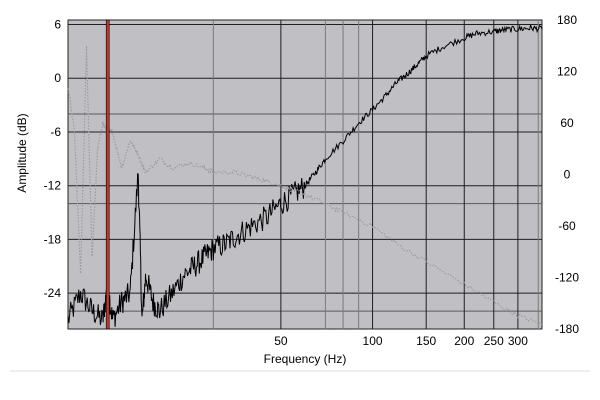 The height and width of the screenshot is (400, 600). Describe the element at coordinates (281, 341) in the screenshot. I see `x-tick-label: 50` at that location.